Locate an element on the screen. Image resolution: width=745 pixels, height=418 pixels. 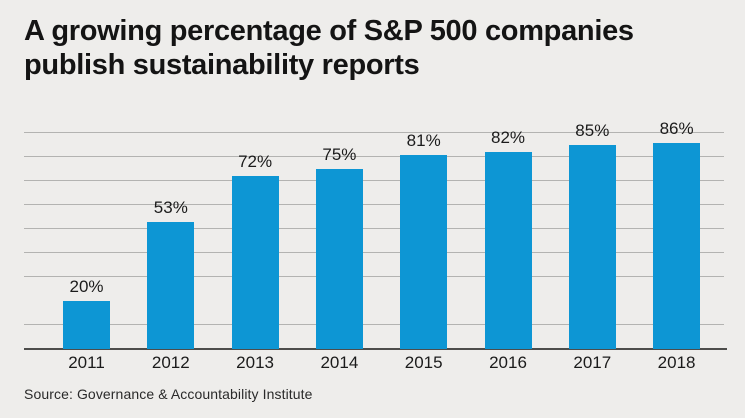
bar-value-label-2014: 75% is located at coordinates (339, 154).